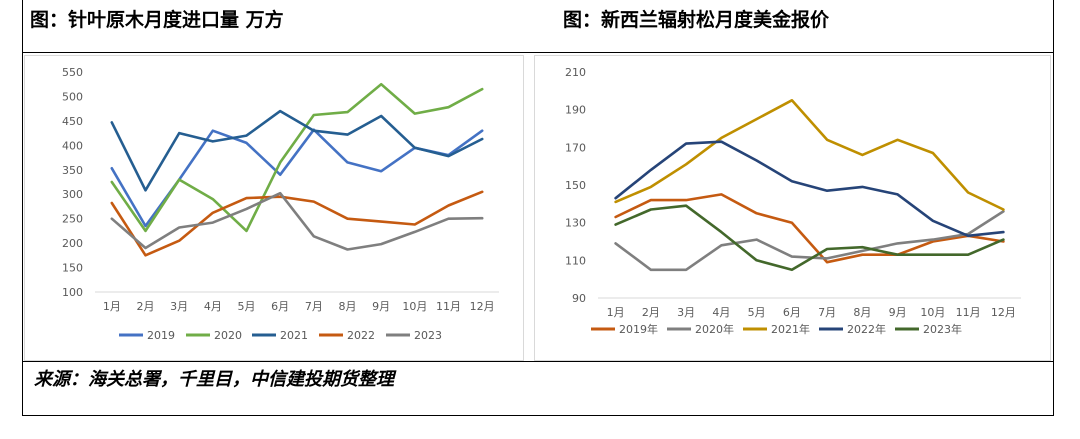 Image resolution: width=1080 pixels, height=439 pixels. Describe the element at coordinates (538, 52) in the screenshot. I see `header-rule` at that location.